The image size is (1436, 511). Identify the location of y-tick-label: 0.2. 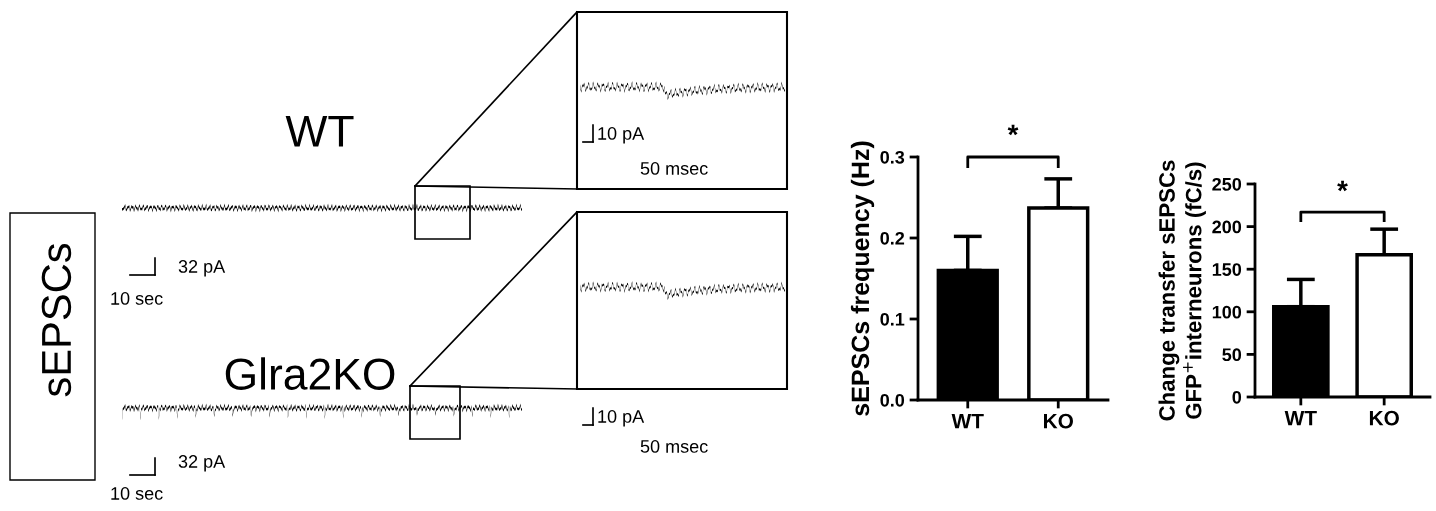
(892, 238).